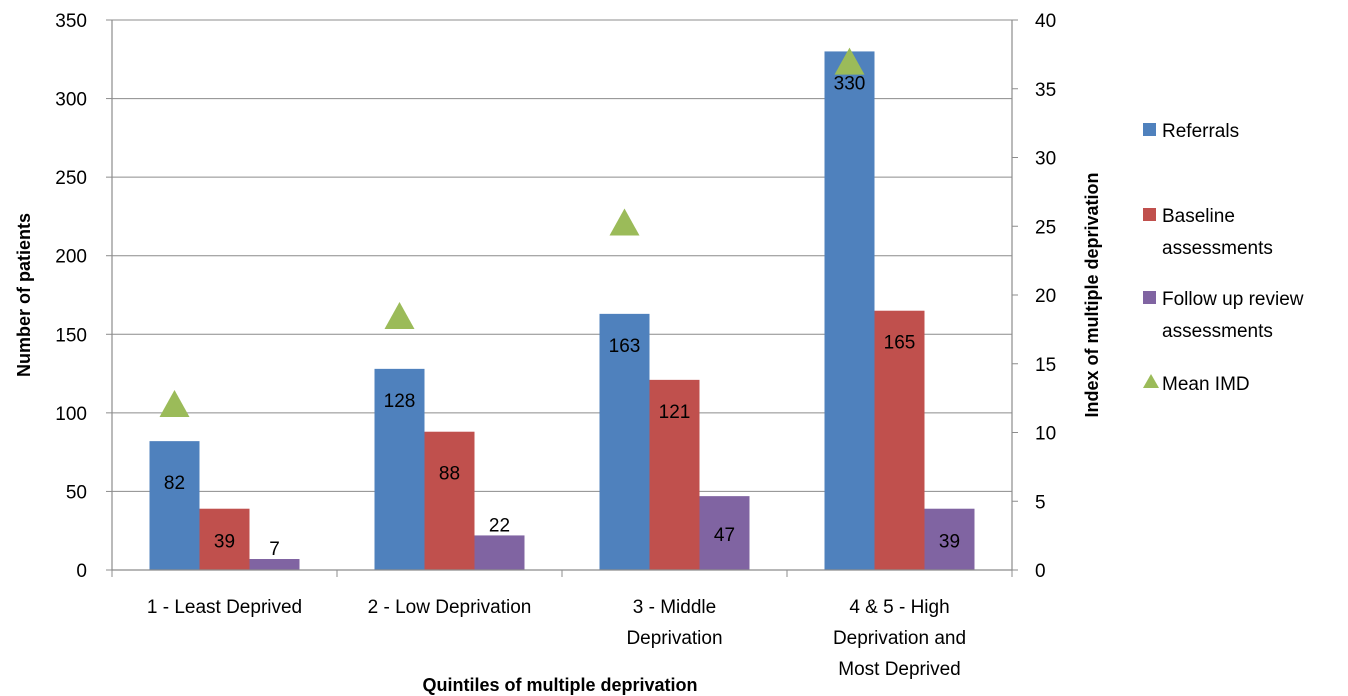  What do you see at coordinates (1045, 21) in the screenshot?
I see `y2-tick-label: 40` at bounding box center [1045, 21].